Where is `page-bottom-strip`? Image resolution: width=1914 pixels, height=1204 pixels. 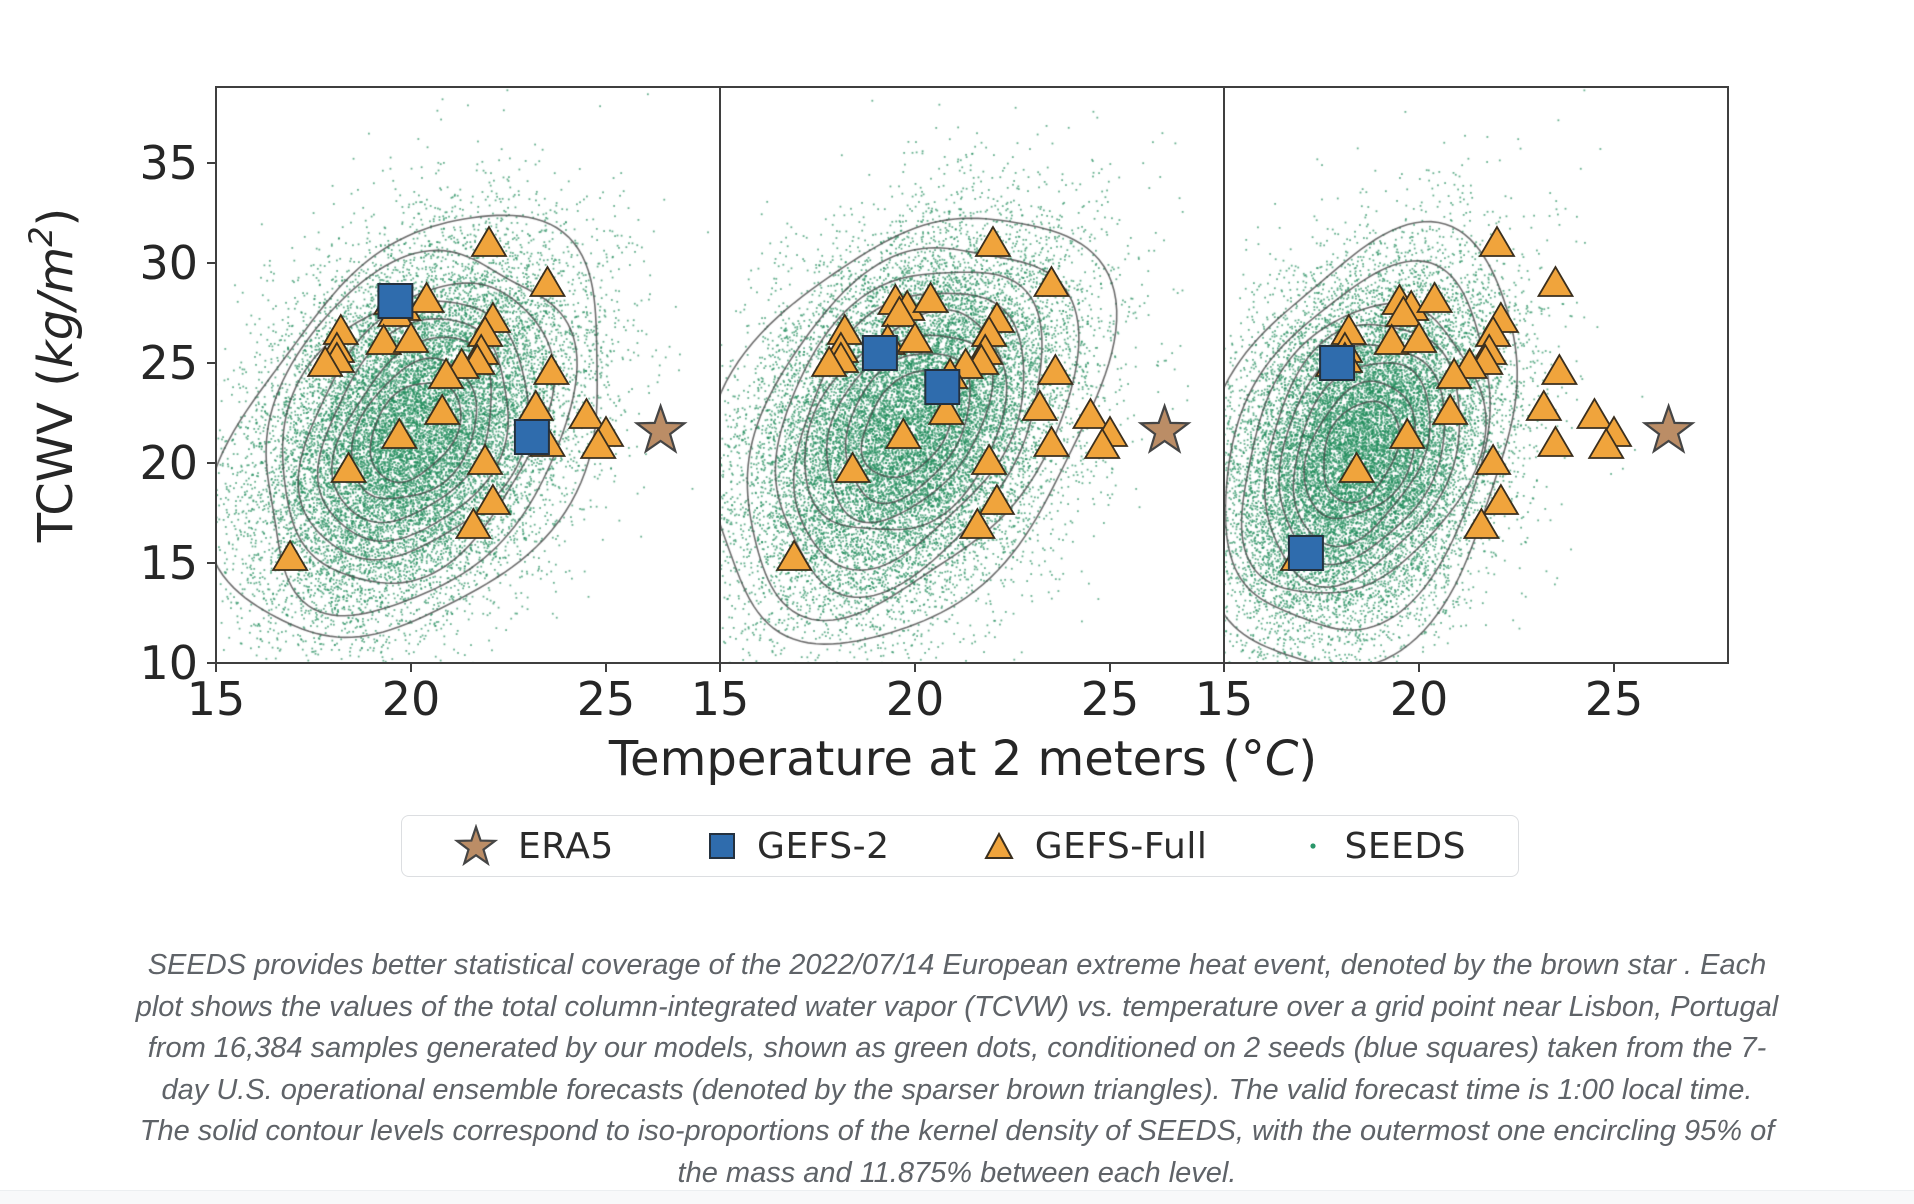
page-bottom-strip is located at coordinates (957, 1197).